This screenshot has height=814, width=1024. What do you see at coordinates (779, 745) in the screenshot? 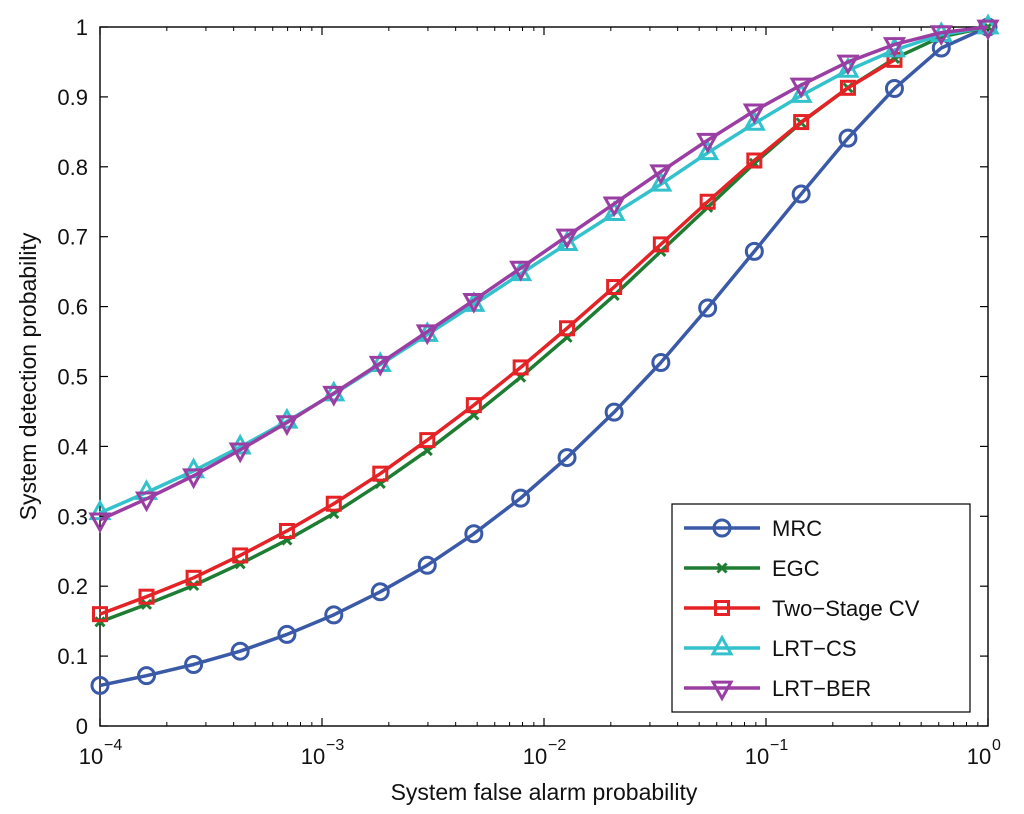
I see `x-tick-exponent: −1` at bounding box center [779, 745].